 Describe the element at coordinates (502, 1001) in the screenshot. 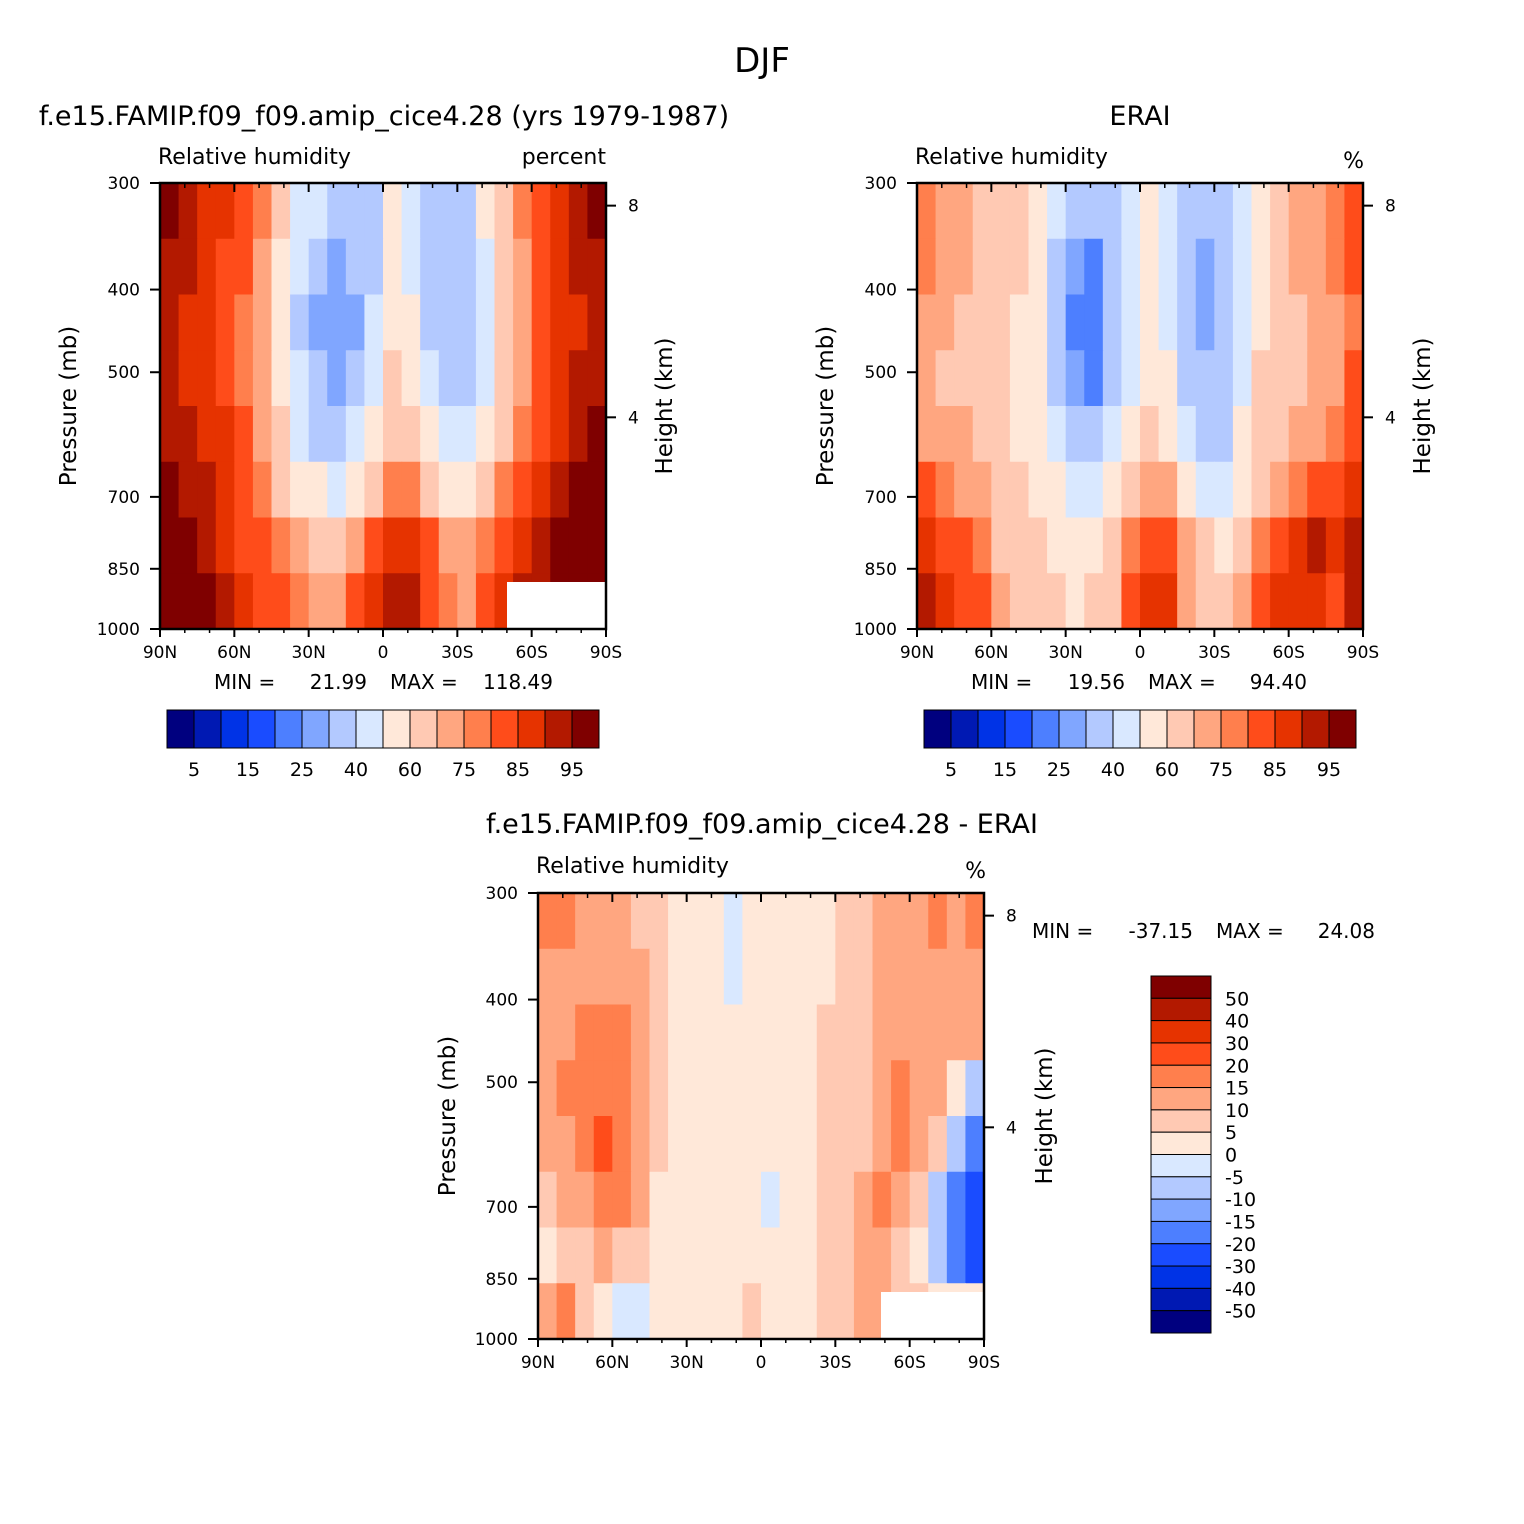

I see `y-tick-label: 400` at that location.